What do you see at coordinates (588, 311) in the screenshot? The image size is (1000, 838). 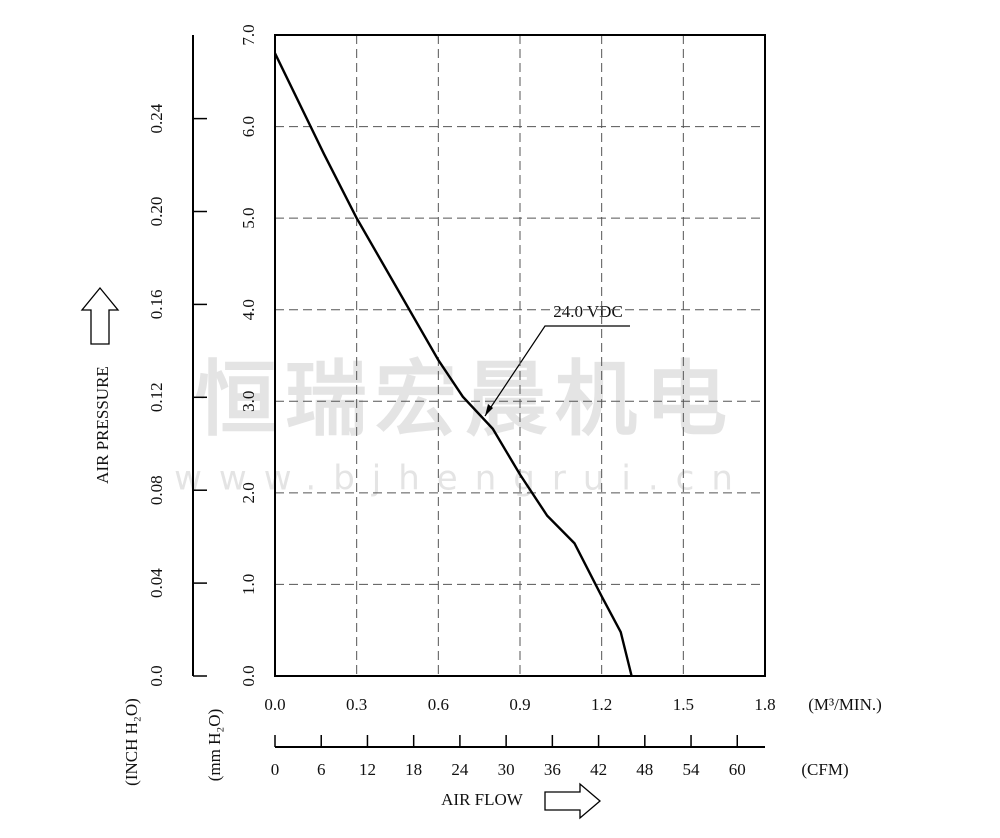 I see `annotation: 24.0 VDC` at bounding box center [588, 311].